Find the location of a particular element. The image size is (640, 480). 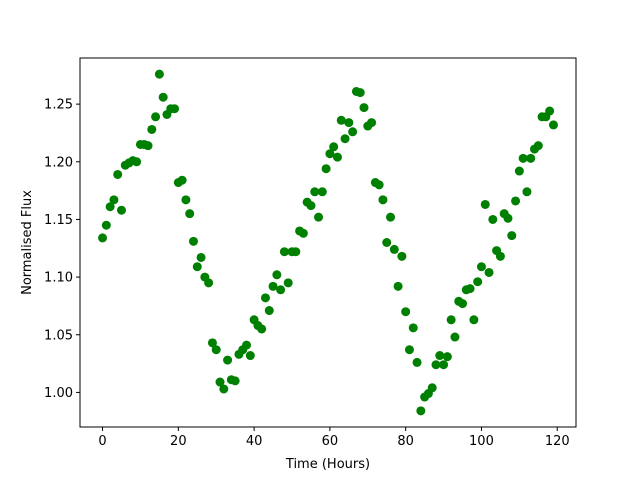

x-tick-label: 100 is located at coordinates (481, 441).